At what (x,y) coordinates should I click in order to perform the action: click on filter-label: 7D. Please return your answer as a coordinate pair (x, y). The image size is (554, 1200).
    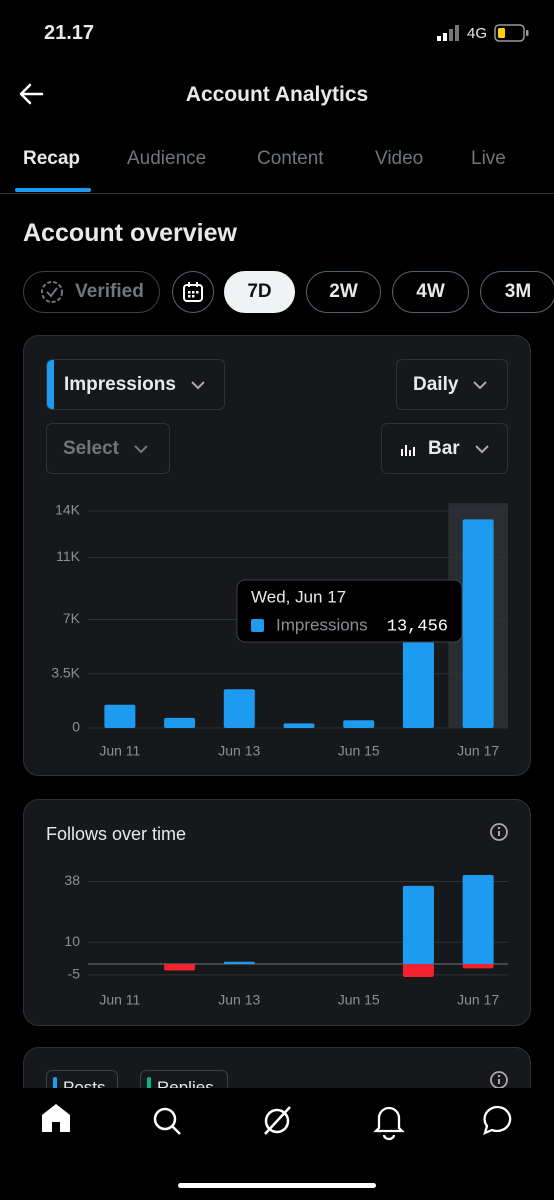
    Looking at the image, I should click on (259, 291).